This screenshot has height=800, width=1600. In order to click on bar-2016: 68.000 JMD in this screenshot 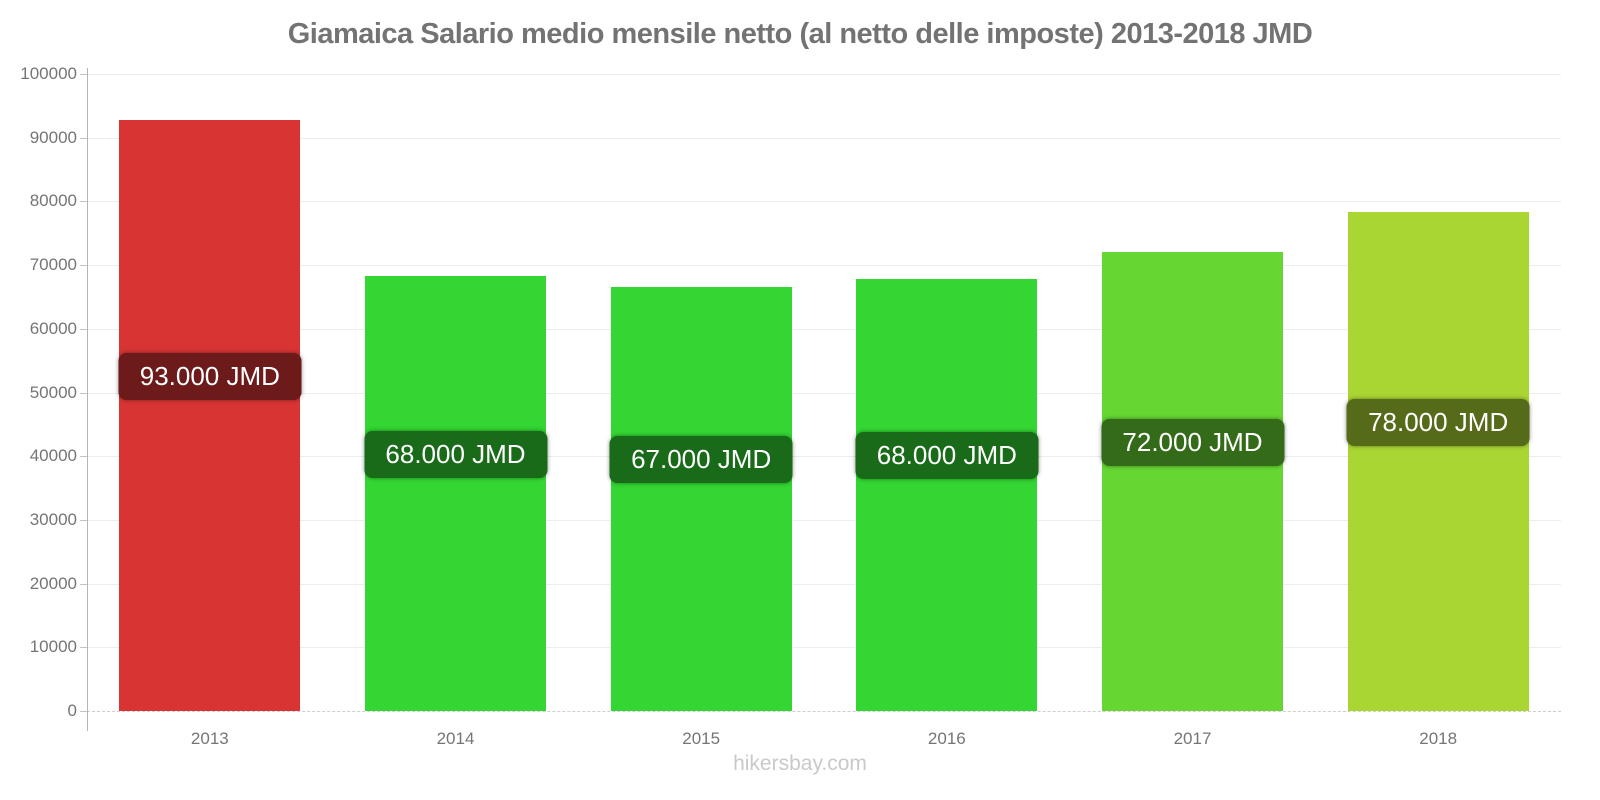, I will do `click(947, 495)`.